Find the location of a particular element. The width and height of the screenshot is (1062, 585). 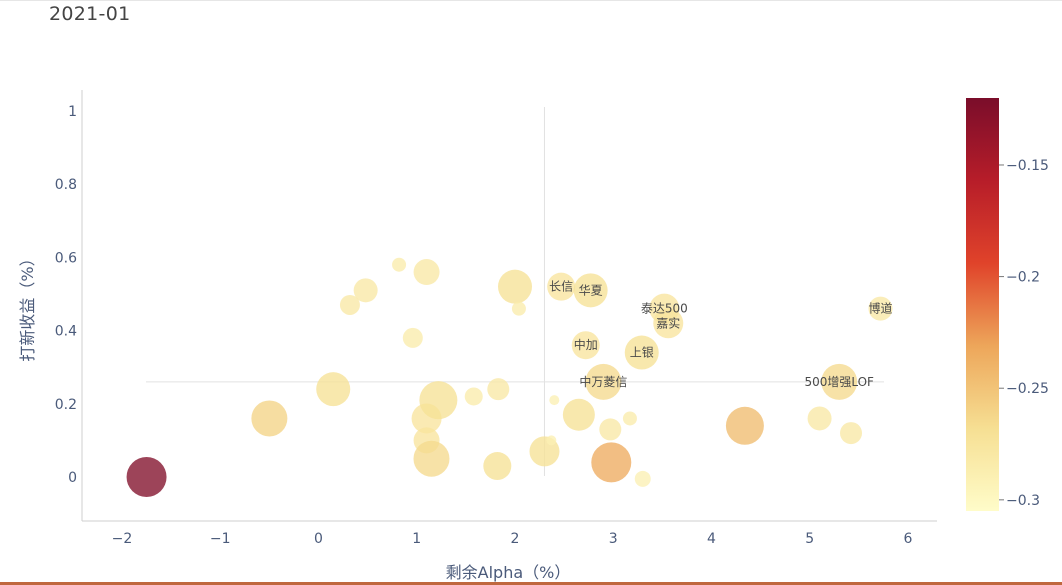

y-tick-label: 1 is located at coordinates (72, 112).